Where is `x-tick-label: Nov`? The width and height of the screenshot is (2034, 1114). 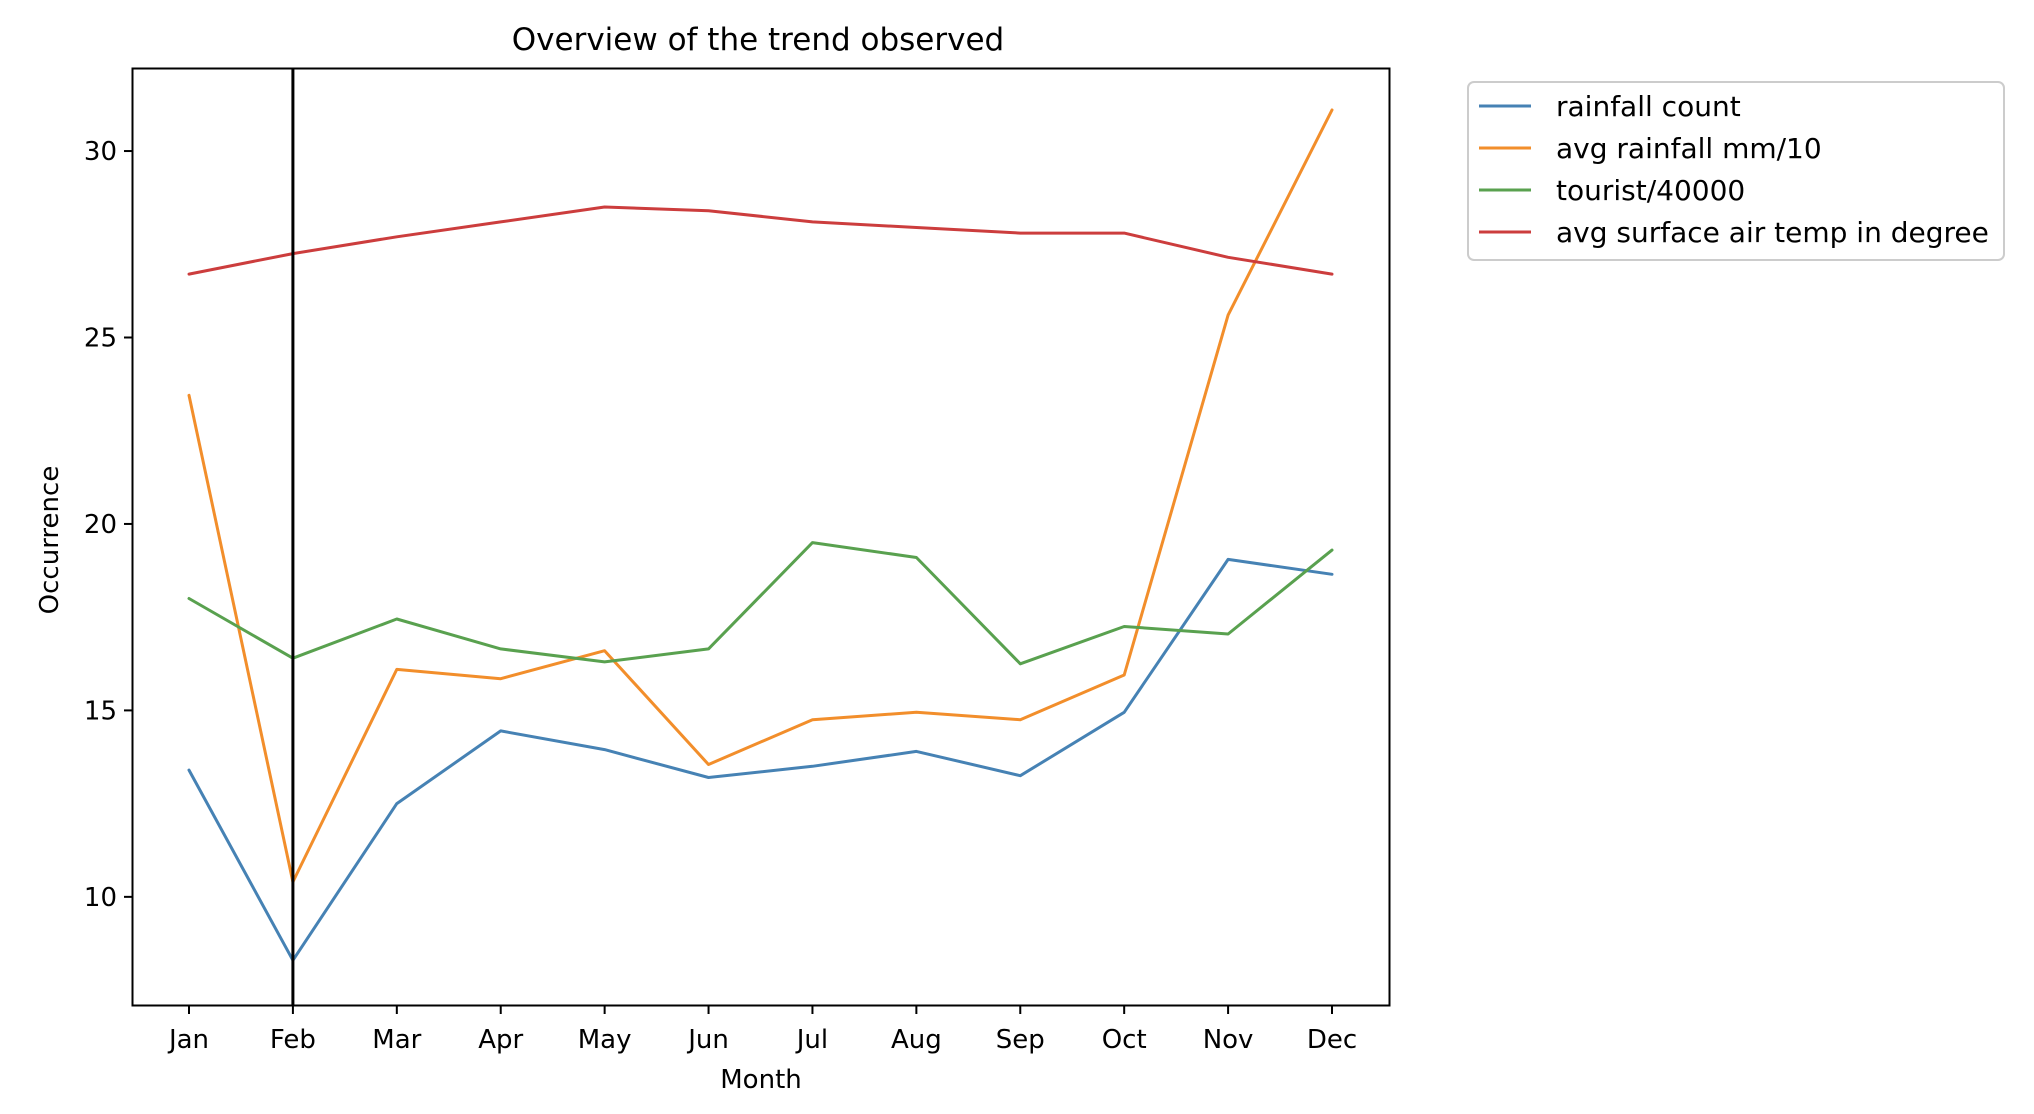
x-tick-label: Nov is located at coordinates (1228, 1040).